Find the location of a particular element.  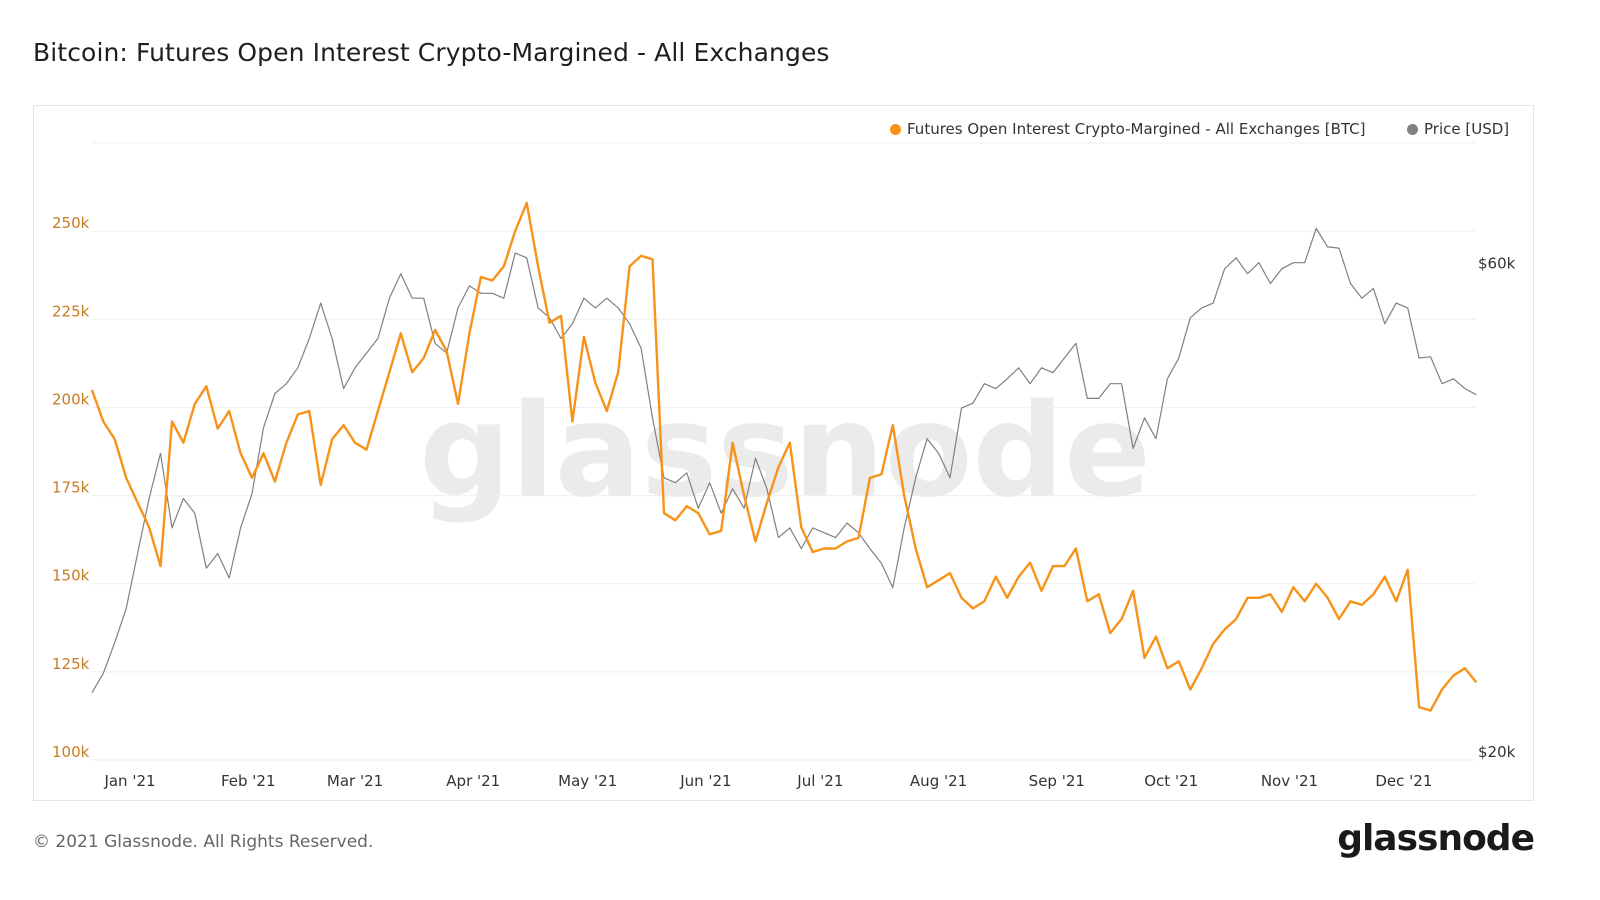

y-left-tick-label: 150k is located at coordinates (71, 576).